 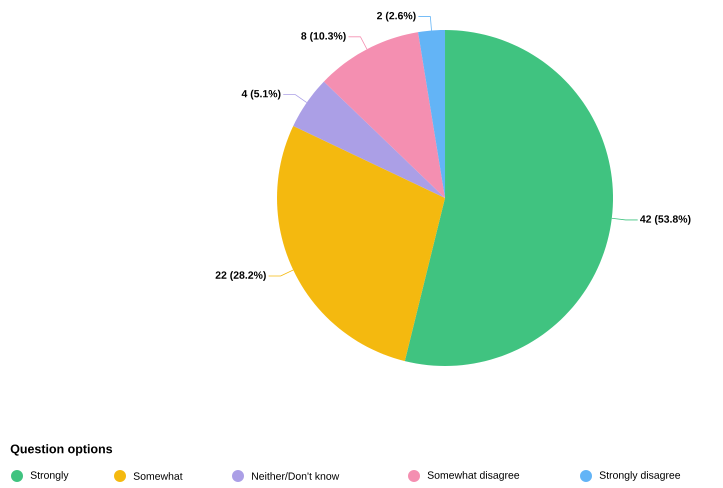 I want to click on legend-label: Somewhat disagree, so click(x=474, y=476).